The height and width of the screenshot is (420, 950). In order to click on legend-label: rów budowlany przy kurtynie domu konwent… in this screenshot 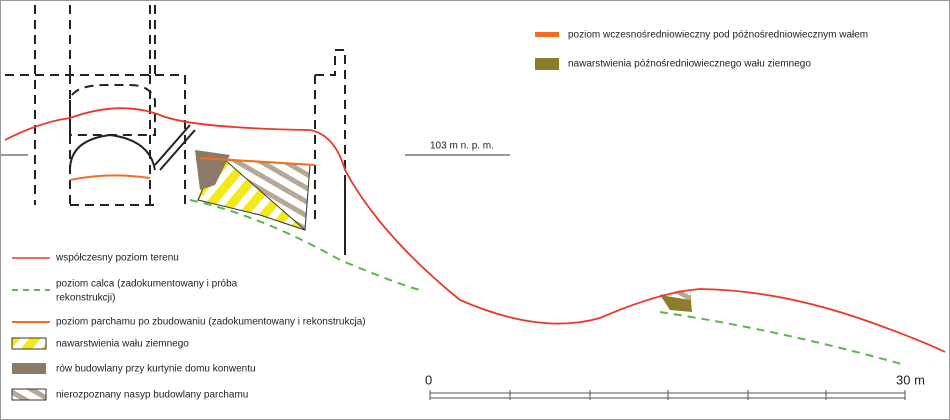, I will do `click(156, 369)`.